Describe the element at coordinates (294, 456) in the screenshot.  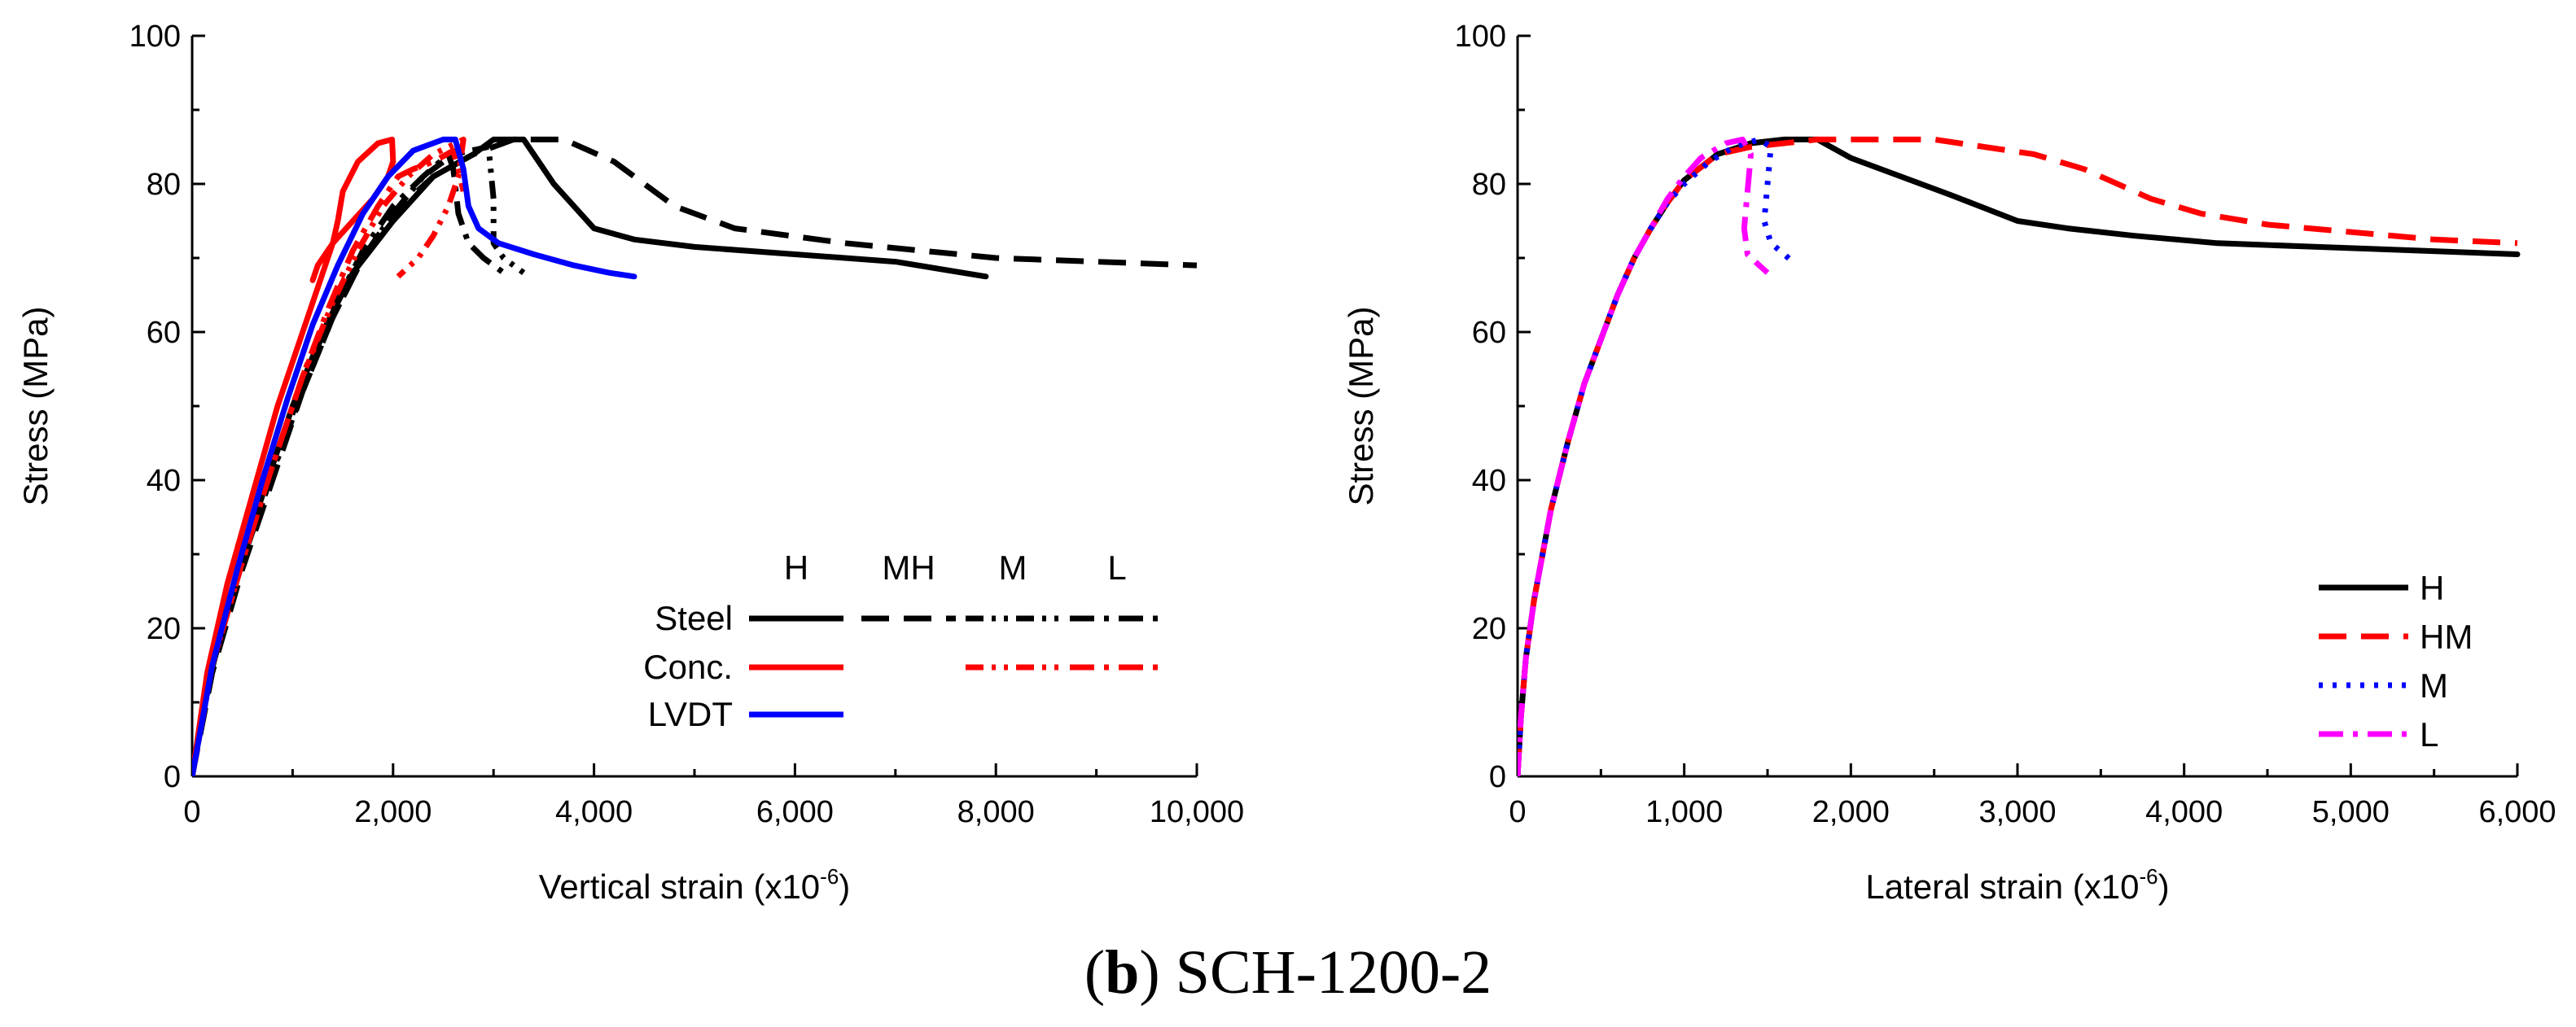
I see `series-line-conc-h` at that location.